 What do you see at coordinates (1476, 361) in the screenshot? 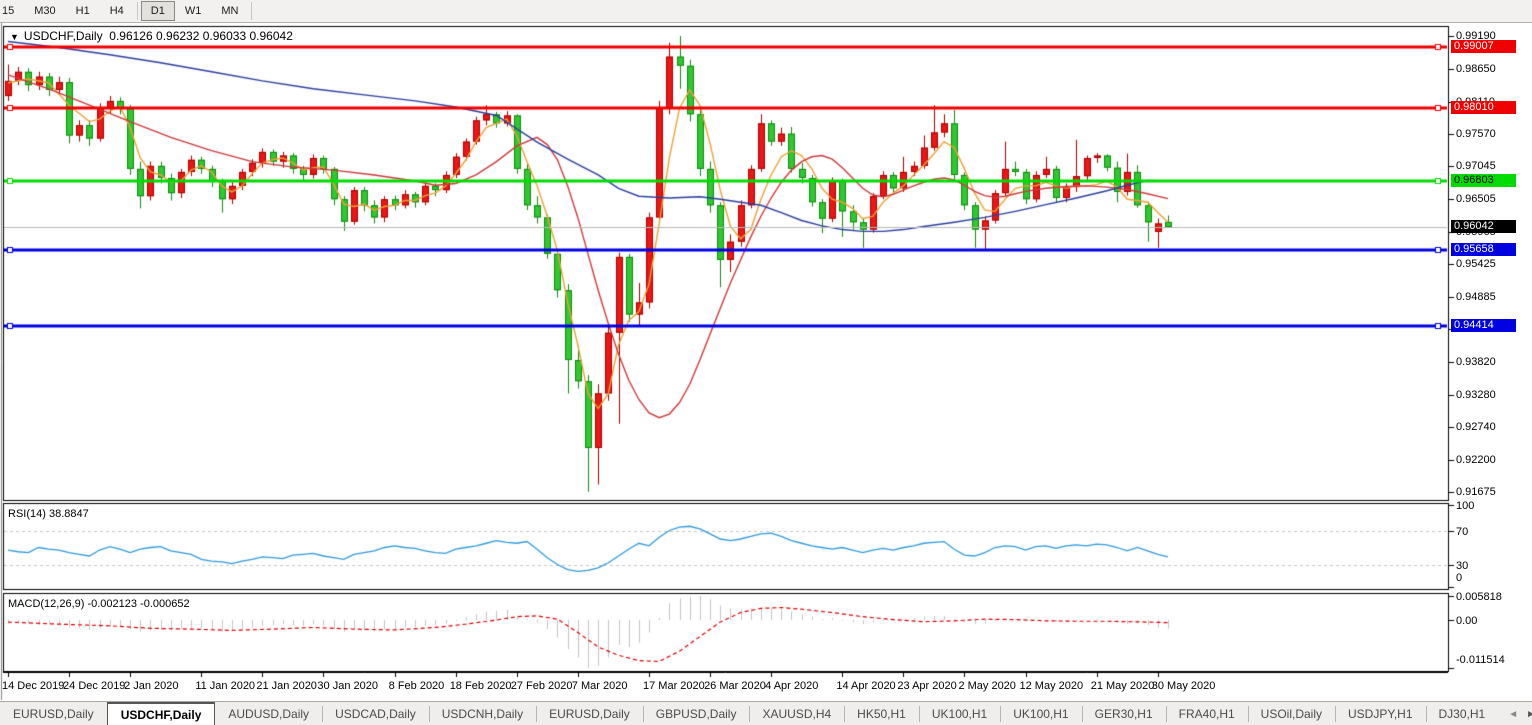
I see `price-tick-label: 0.93820` at bounding box center [1476, 361].